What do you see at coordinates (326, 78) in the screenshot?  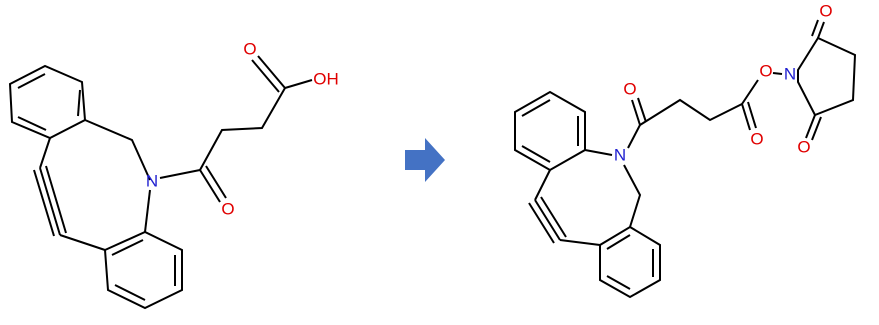 I see `atom-label: OH` at bounding box center [326, 78].